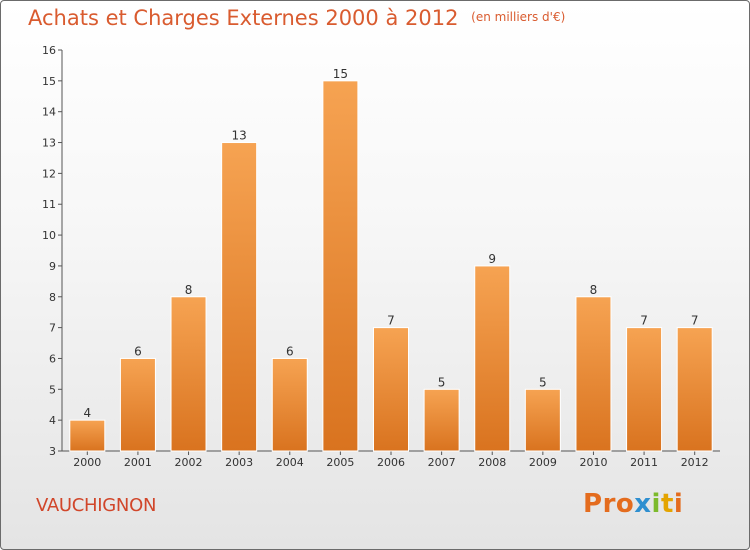 The height and width of the screenshot is (550, 750). I want to click on x-tick-label: 2010, so click(593, 462).